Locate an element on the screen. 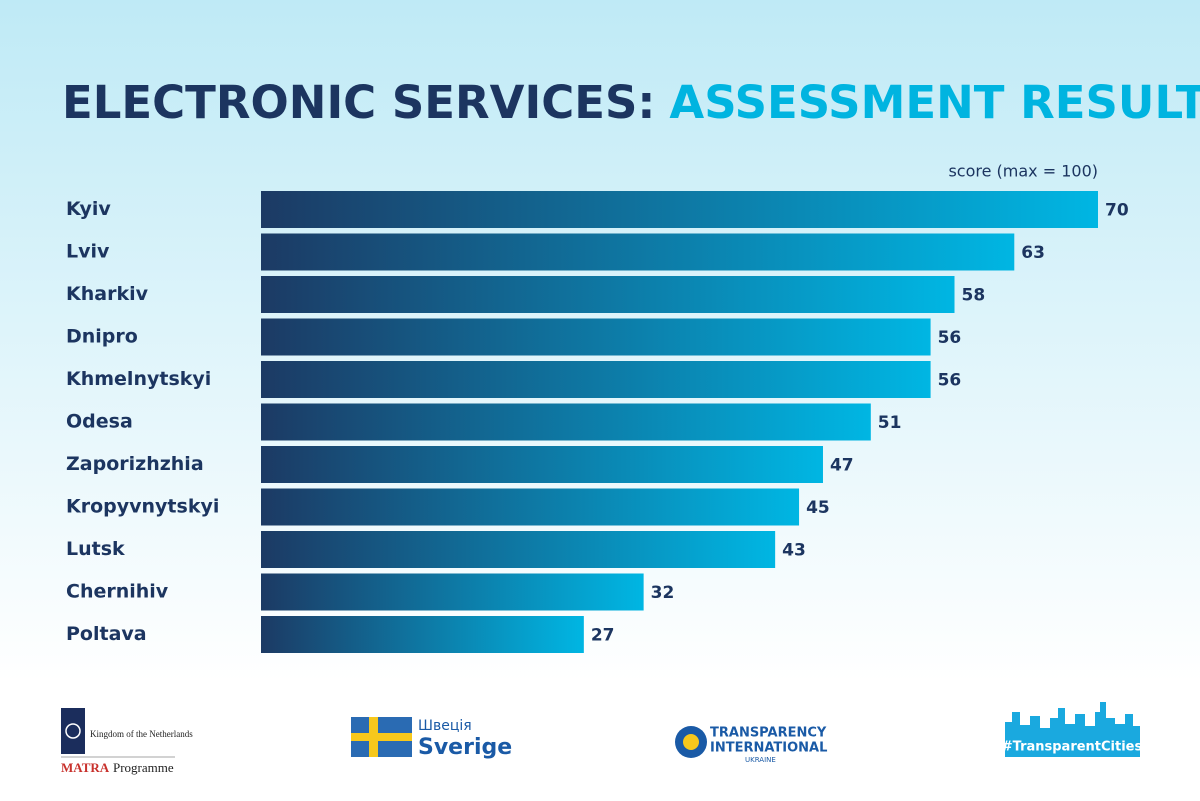 This screenshot has width=1200, height=801. category-label: Kyiv is located at coordinates (88, 209).